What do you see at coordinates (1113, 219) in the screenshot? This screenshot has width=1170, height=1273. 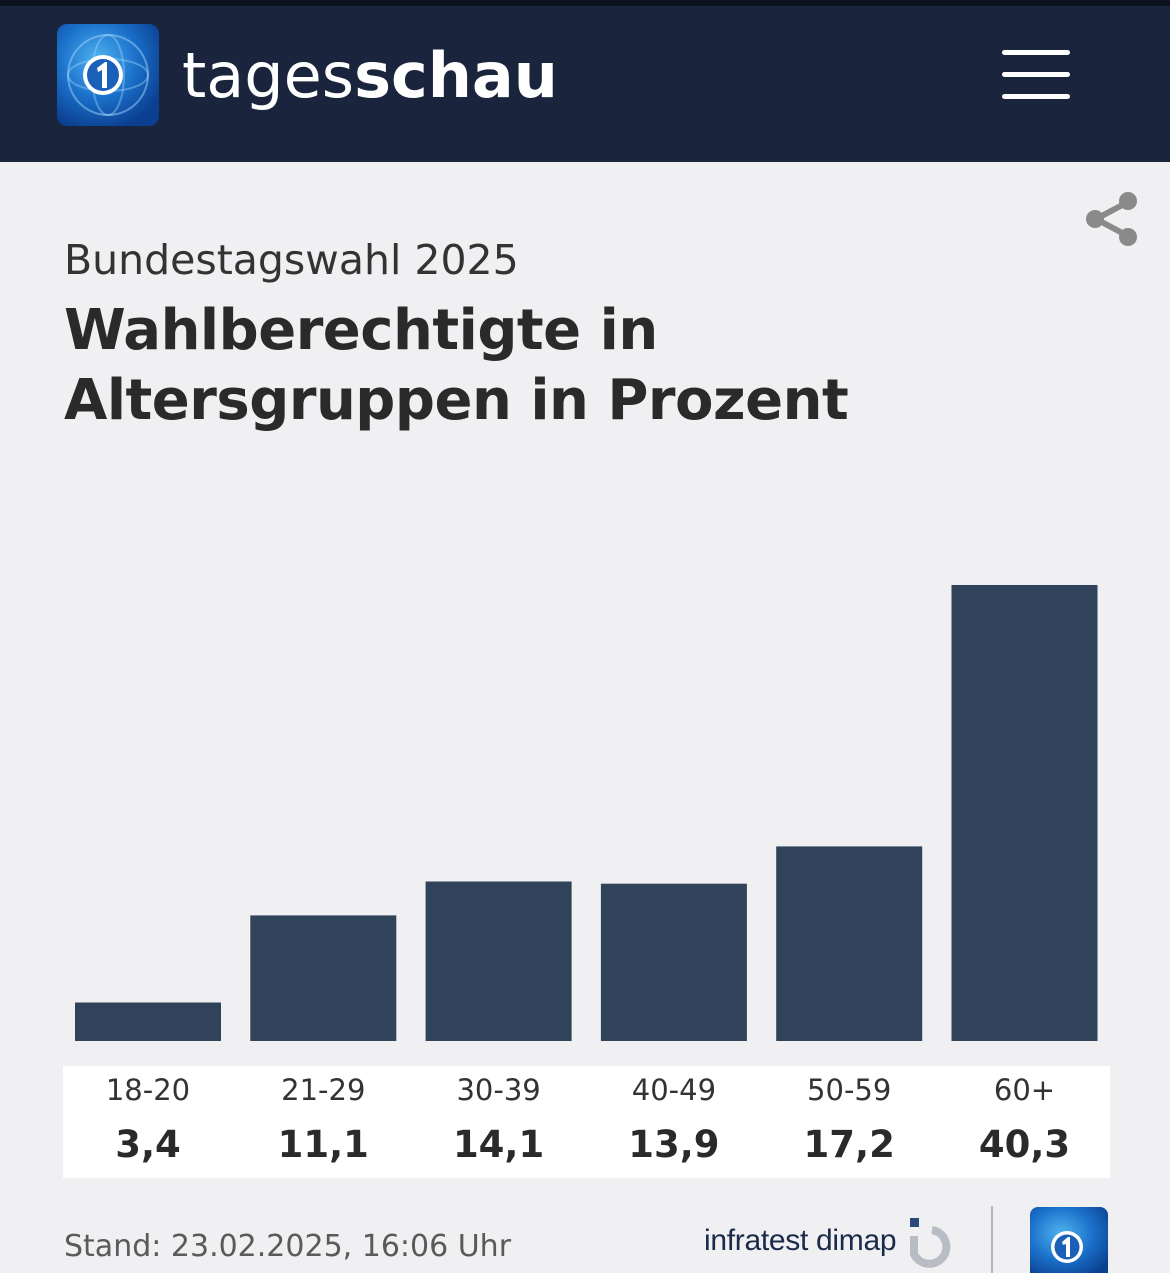 I see `share-icon` at bounding box center [1113, 219].